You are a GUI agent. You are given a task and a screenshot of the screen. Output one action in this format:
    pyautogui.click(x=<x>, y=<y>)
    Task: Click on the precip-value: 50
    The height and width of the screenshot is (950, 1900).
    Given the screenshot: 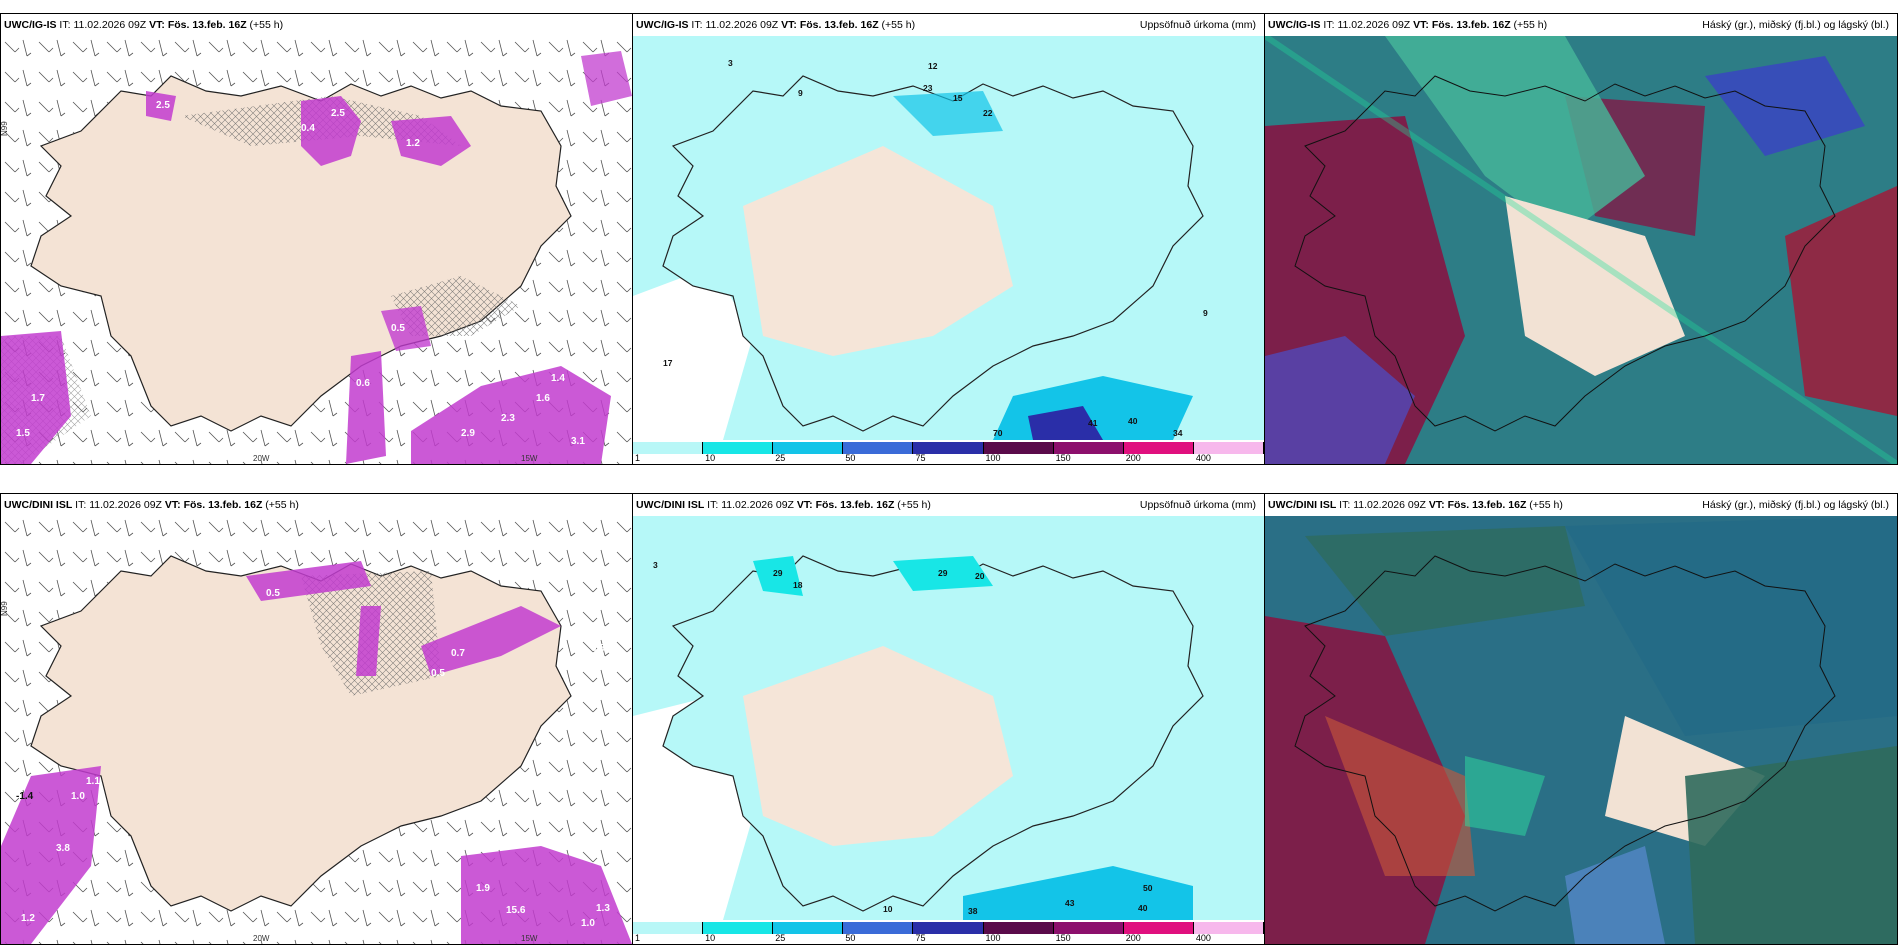 What is the action you would take?
    pyautogui.click(x=1148, y=888)
    